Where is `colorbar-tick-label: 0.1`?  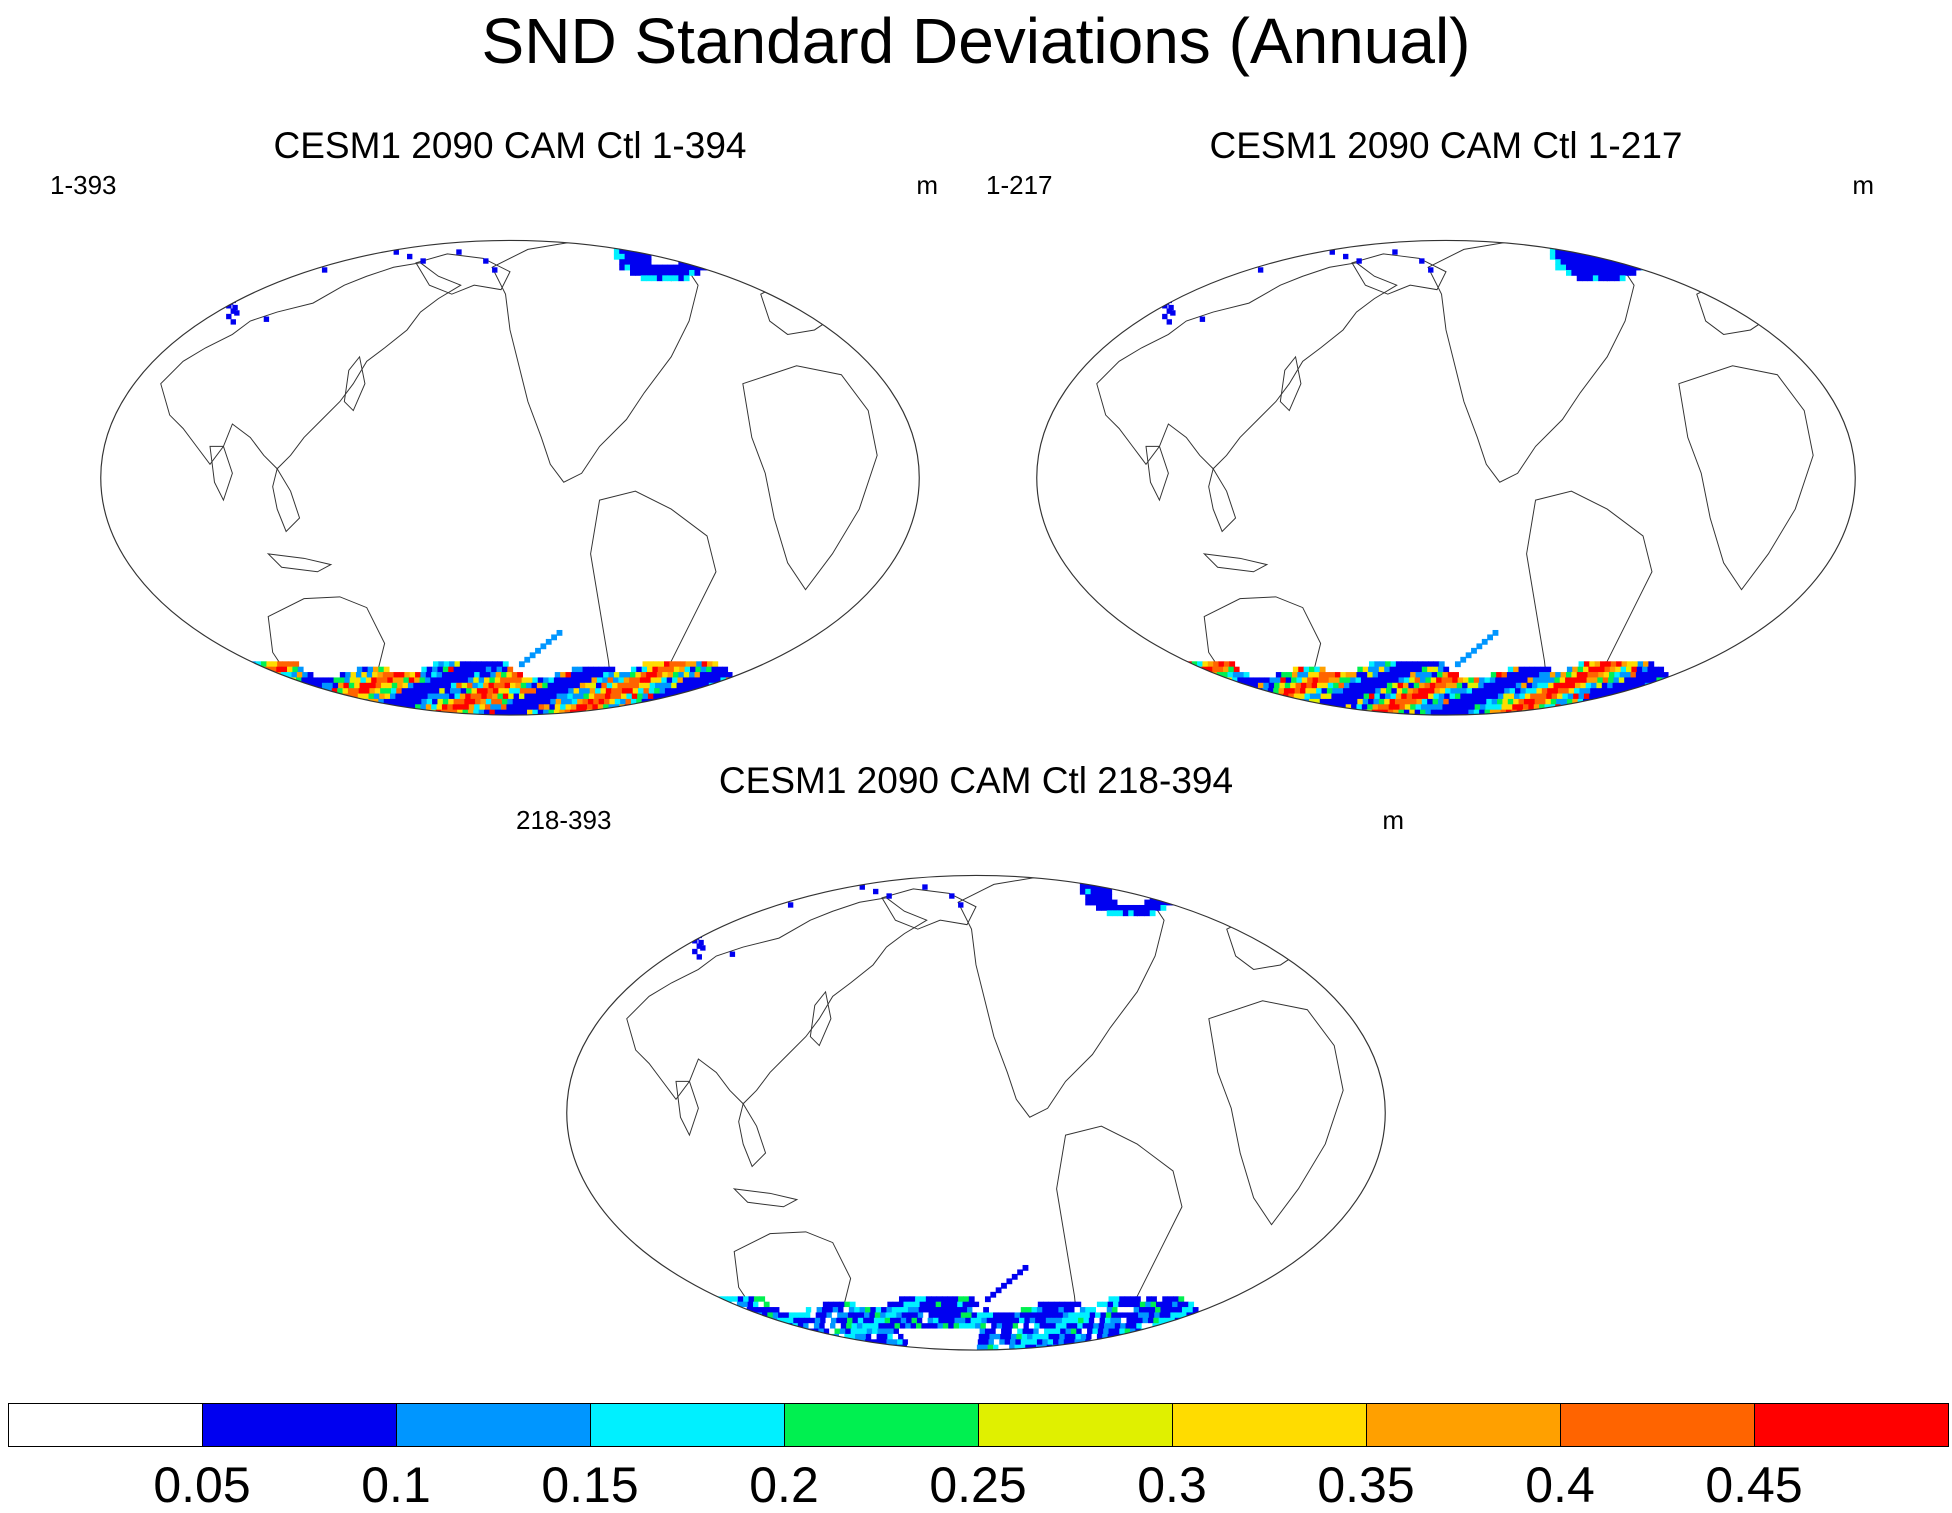 colorbar-tick-label: 0.1 is located at coordinates (396, 1485).